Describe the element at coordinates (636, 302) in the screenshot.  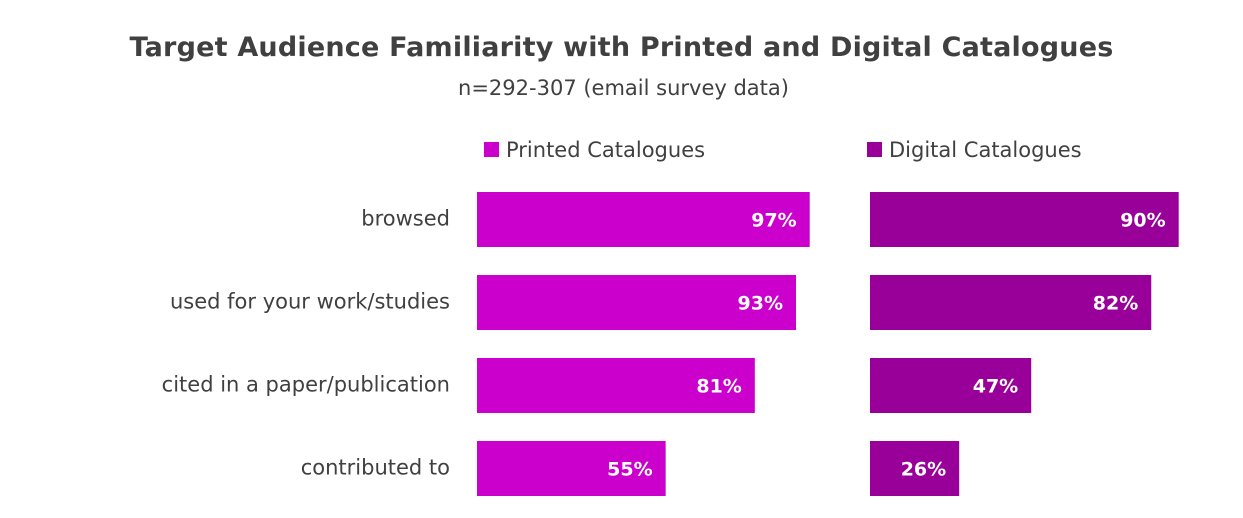
I see `bar-printed-catalogues-used-for-your-work-studies` at that location.